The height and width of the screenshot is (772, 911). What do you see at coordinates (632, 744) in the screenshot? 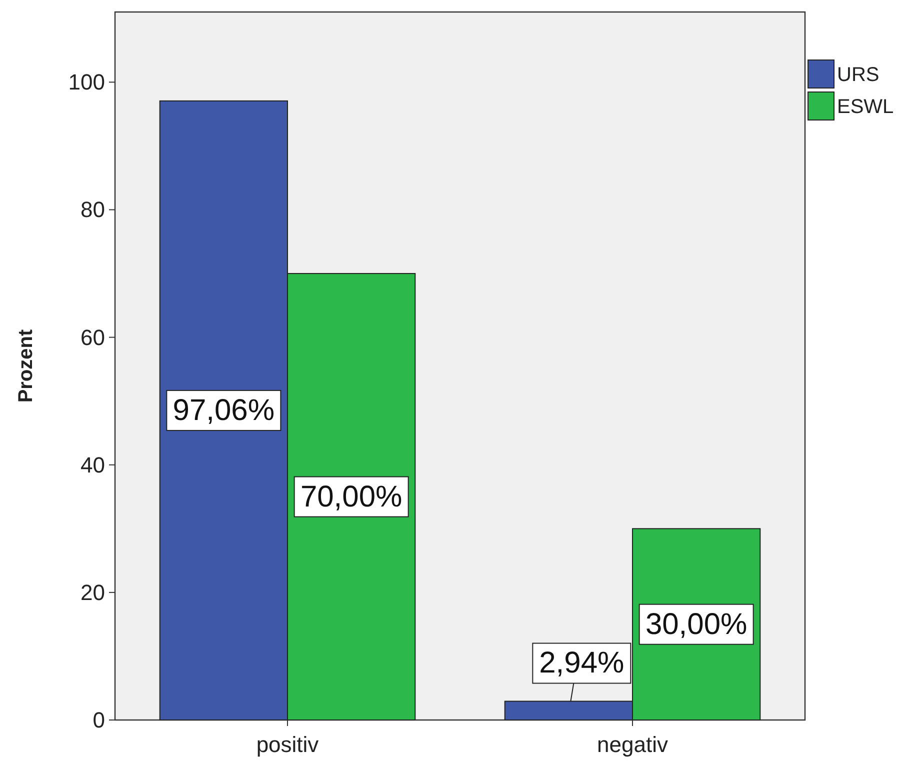
I see `x-tick-label: negativ` at bounding box center [632, 744].